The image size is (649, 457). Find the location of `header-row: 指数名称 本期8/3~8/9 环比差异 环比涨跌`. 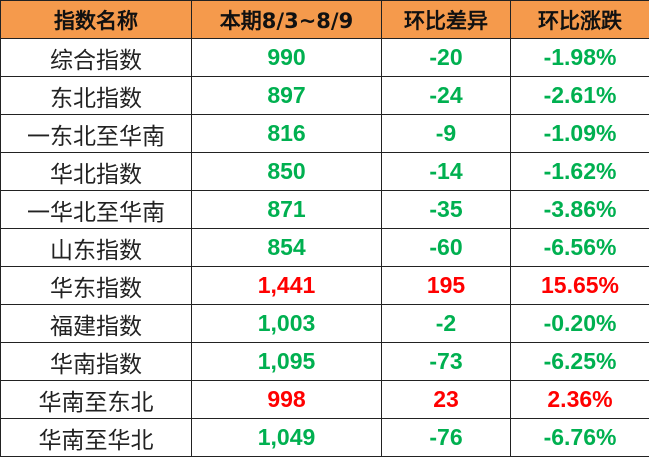

header-row: 指数名称 本期8/3~8/9 环比差异 环比涨跌 is located at coordinates (324, 19).